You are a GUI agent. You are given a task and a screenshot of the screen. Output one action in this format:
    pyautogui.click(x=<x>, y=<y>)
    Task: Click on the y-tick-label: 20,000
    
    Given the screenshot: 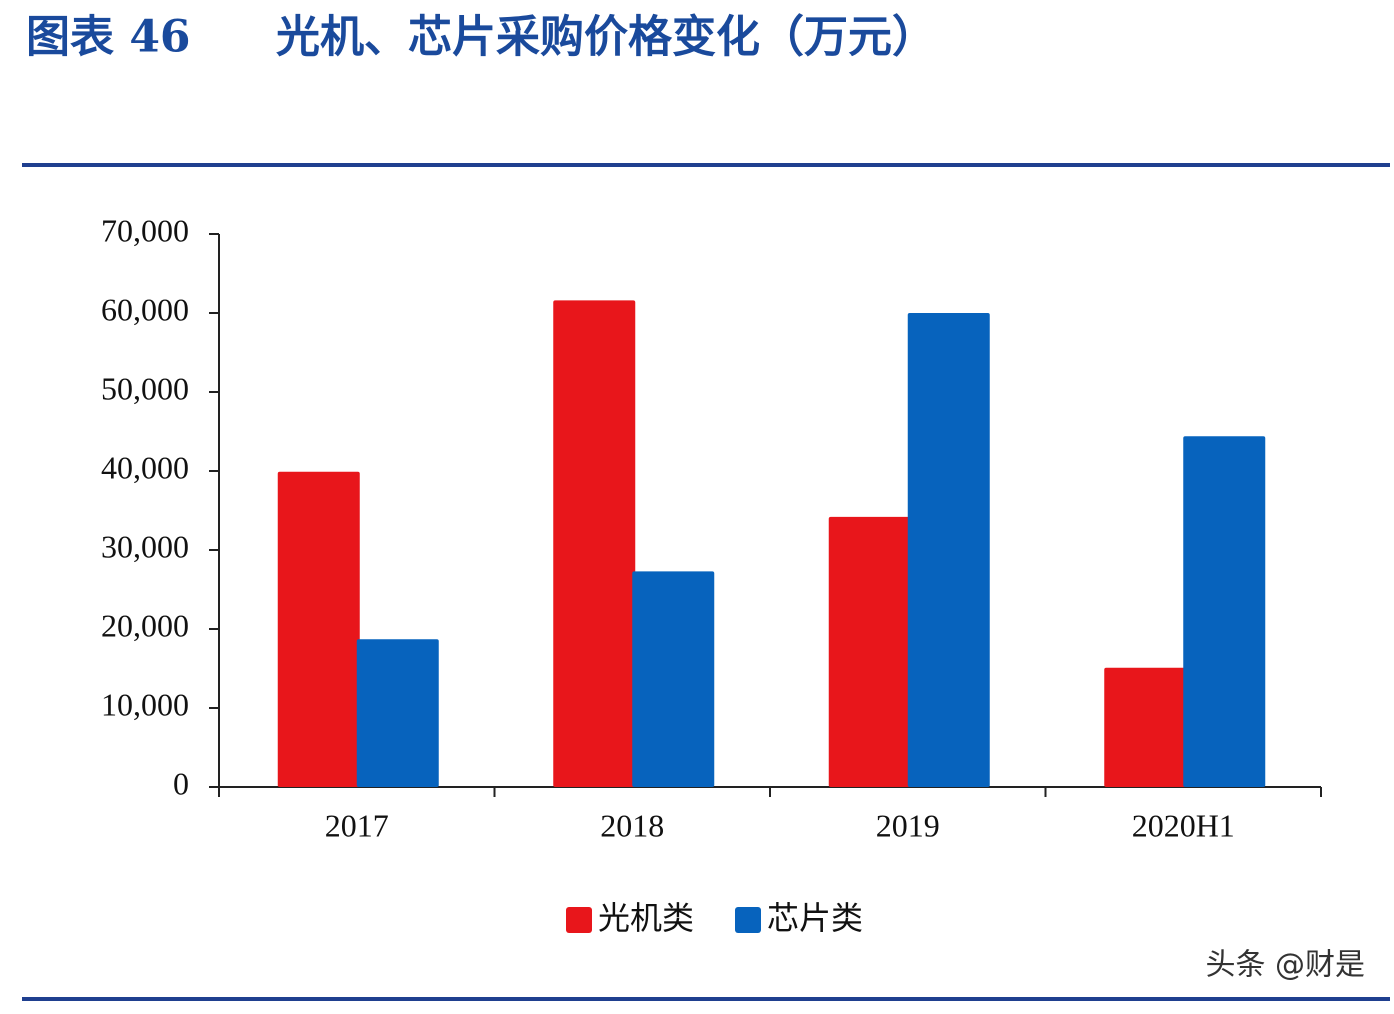 What is the action you would take?
    pyautogui.click(x=145, y=625)
    